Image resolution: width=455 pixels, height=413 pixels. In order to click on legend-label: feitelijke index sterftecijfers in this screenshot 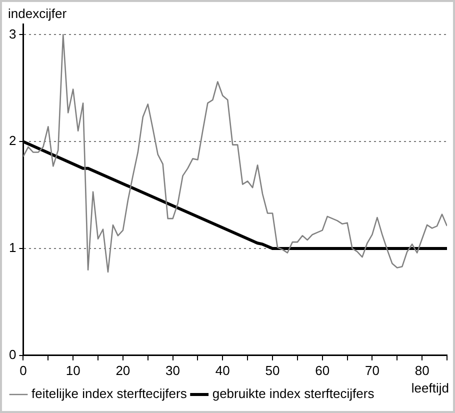, I will do `click(110, 394)`.